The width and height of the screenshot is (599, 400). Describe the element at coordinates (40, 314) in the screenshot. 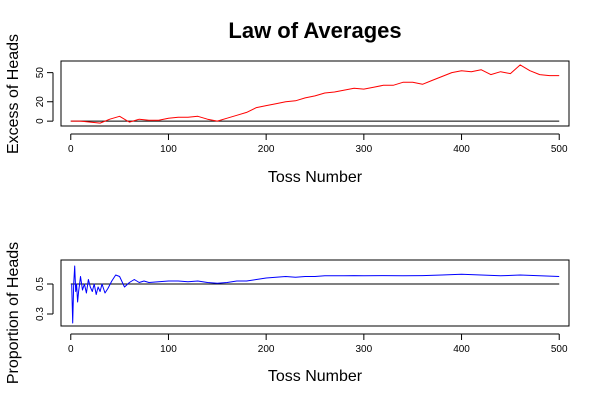

I see `y-tick-label: 0.3` at that location.